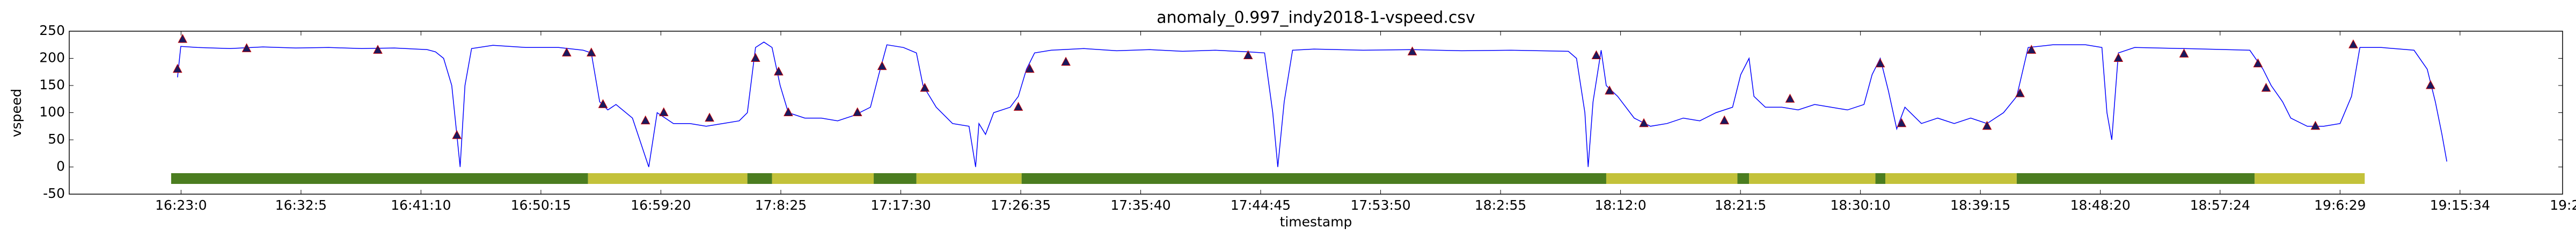 This screenshot has width=2576, height=242. I want to click on x-tick-label: 19:6:29, so click(2340, 205).